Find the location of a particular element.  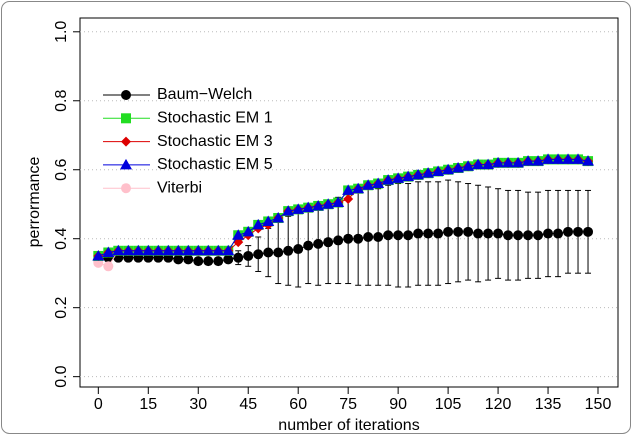

x-tick-label: 60 is located at coordinates (298, 404).